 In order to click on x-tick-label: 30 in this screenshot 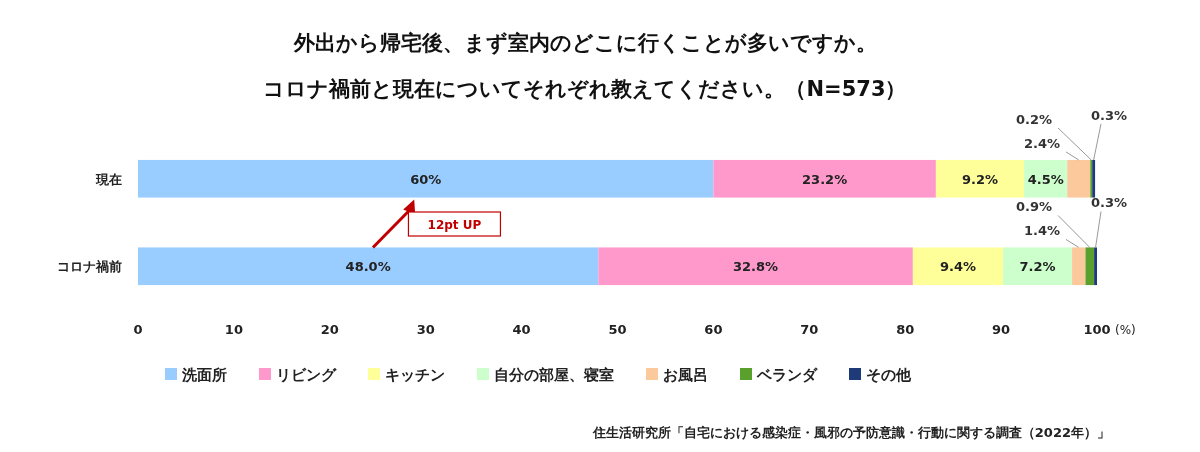, I will do `click(425, 329)`.